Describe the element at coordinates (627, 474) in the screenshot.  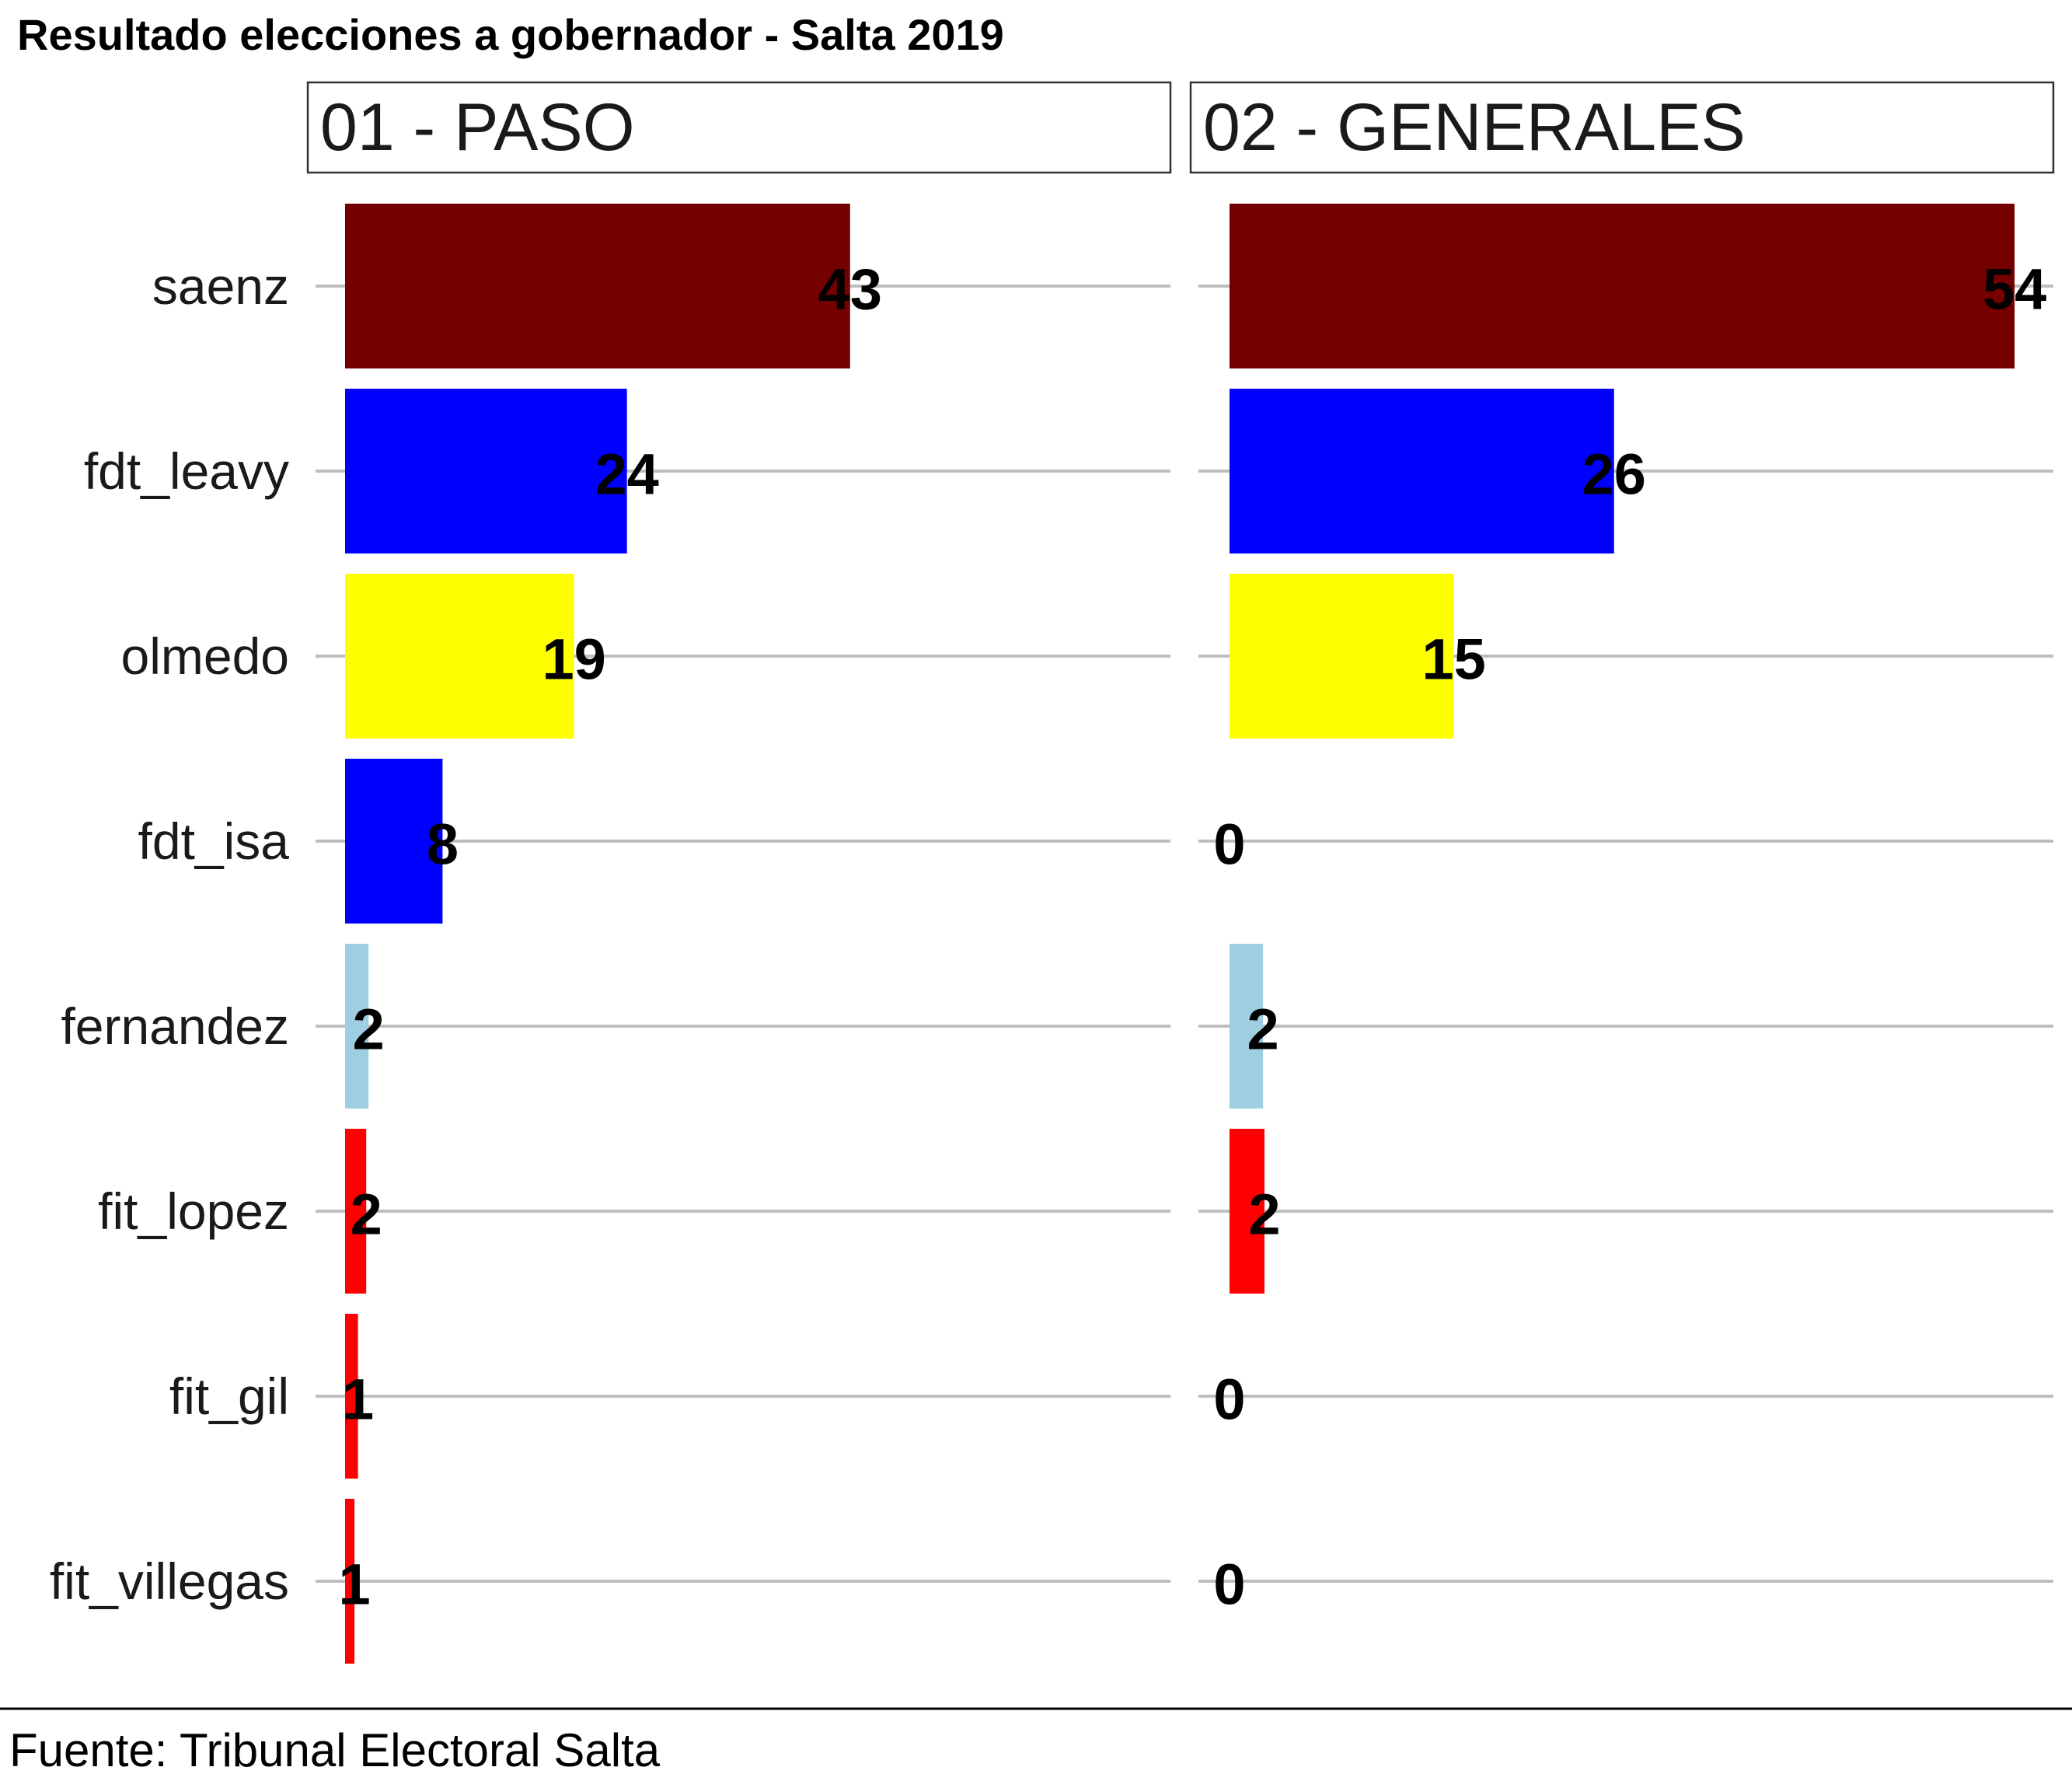
I see `value-label-fdt_leavy-1: 24` at that location.